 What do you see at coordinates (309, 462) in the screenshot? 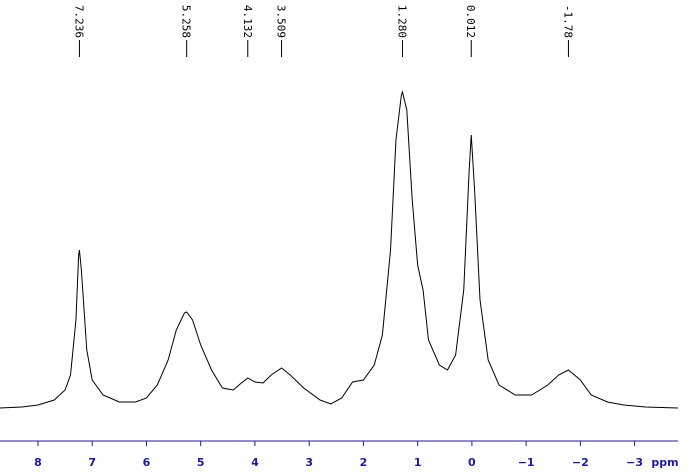
I see `x-tick-label: 3` at bounding box center [309, 462].